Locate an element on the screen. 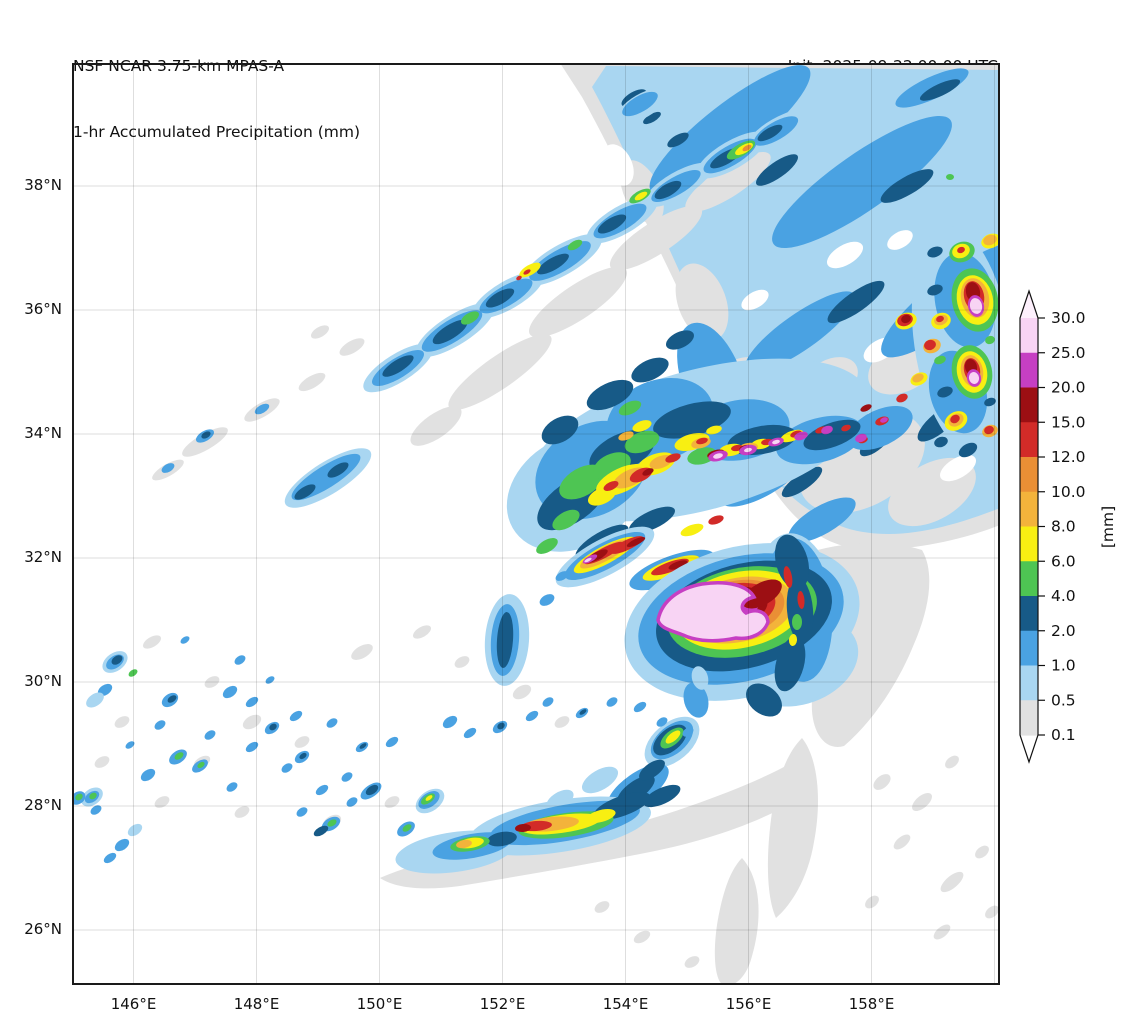  colorbar-tick-label: 30.0 is located at coordinates (1068, 318).